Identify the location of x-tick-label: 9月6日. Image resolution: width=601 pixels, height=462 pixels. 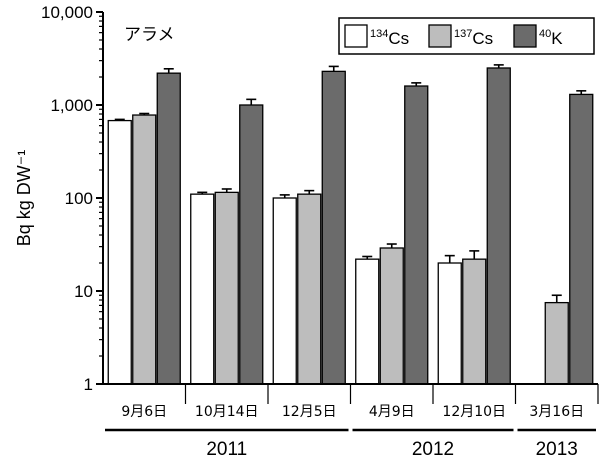
(144, 412).